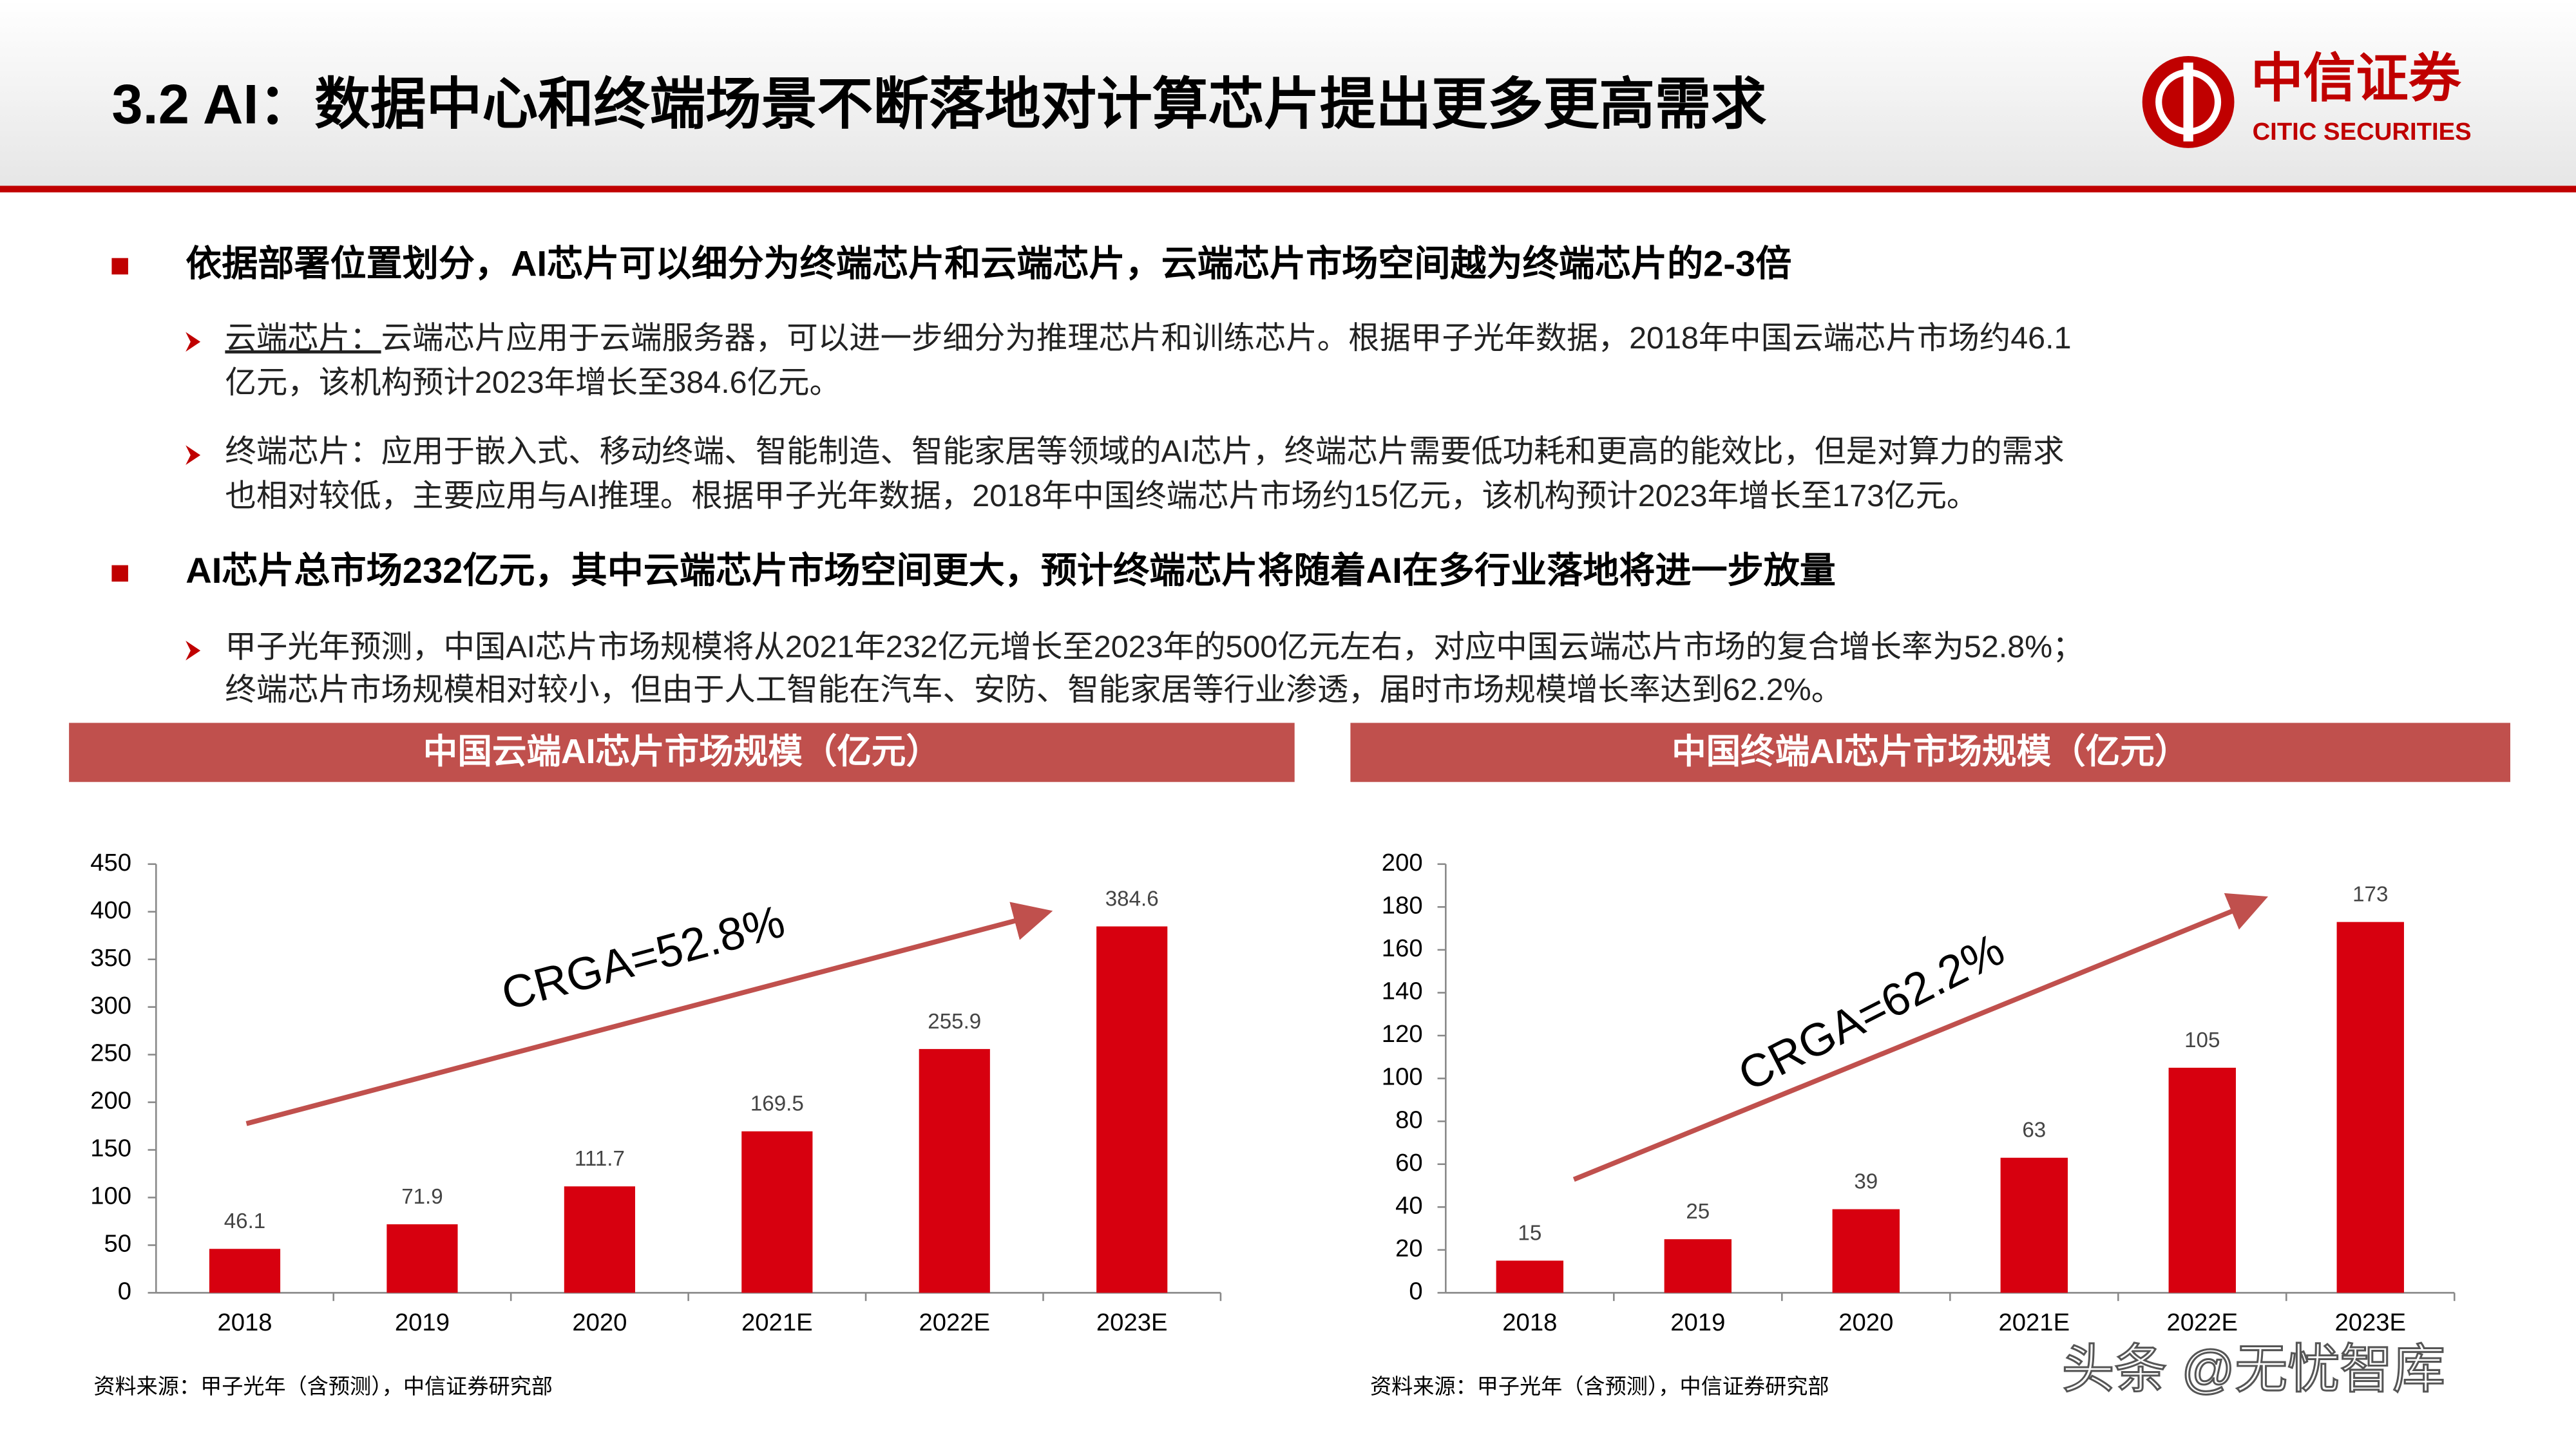 This screenshot has width=2576, height=1449. I want to click on logo-cn: 中信证券, so click(2356, 78).